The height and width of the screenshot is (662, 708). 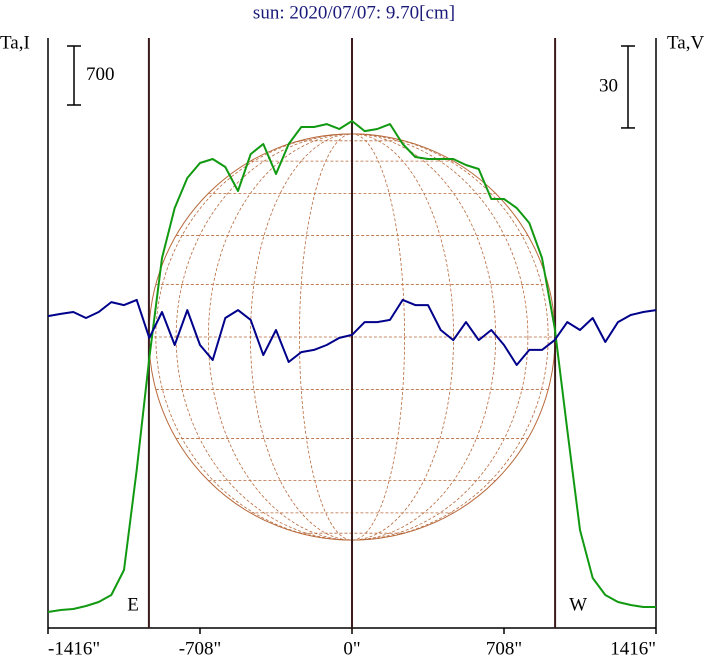 What do you see at coordinates (504, 648) in the screenshot?
I see `x-tick-label: 708"` at bounding box center [504, 648].